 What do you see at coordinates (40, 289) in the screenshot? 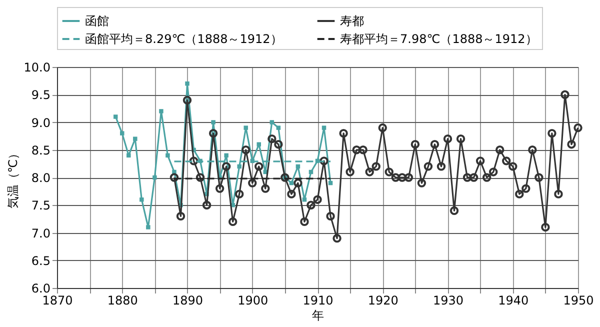
I see `y-tick-label: 6.0` at bounding box center [40, 289].